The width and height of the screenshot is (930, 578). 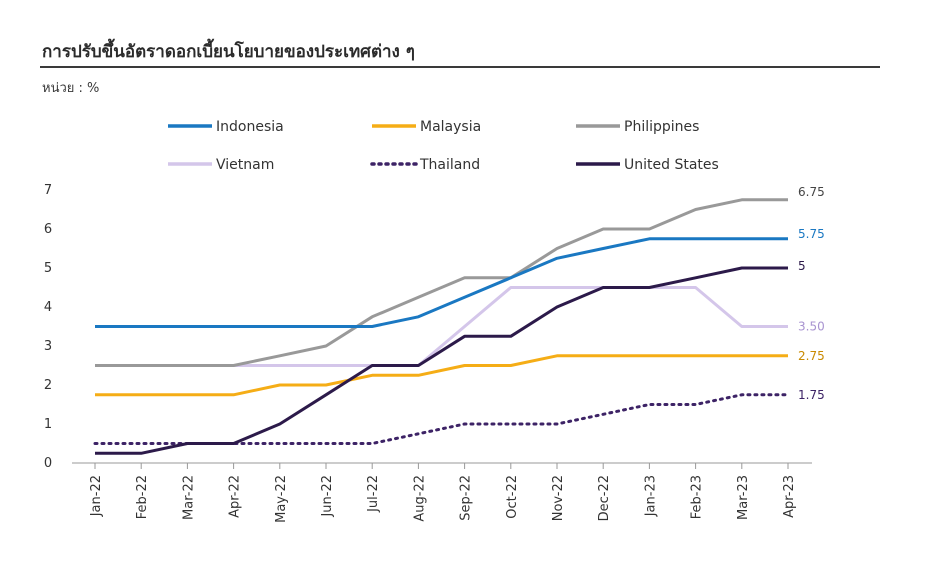 I want to click on x-tick-label-jul-22: Jul-22, so click(x=373, y=494).